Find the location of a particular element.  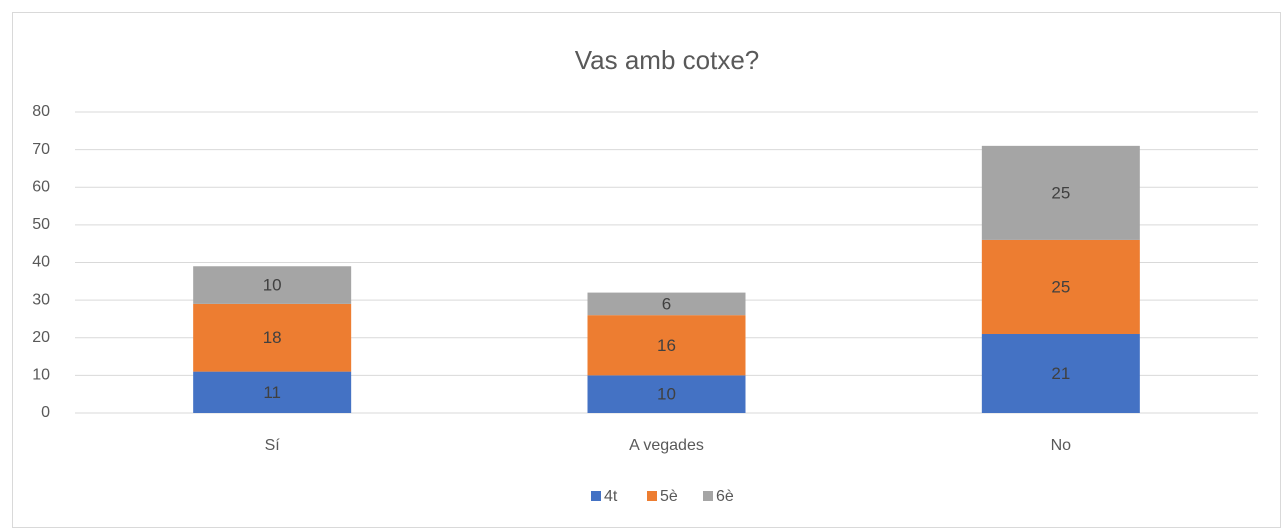

data-label: 16 is located at coordinates (666, 345).